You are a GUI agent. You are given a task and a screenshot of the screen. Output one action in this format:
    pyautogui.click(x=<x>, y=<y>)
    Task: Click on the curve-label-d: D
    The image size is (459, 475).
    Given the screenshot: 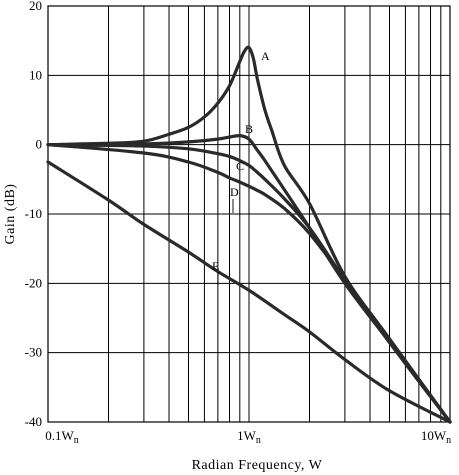 What is the action you would take?
    pyautogui.click(x=234, y=192)
    